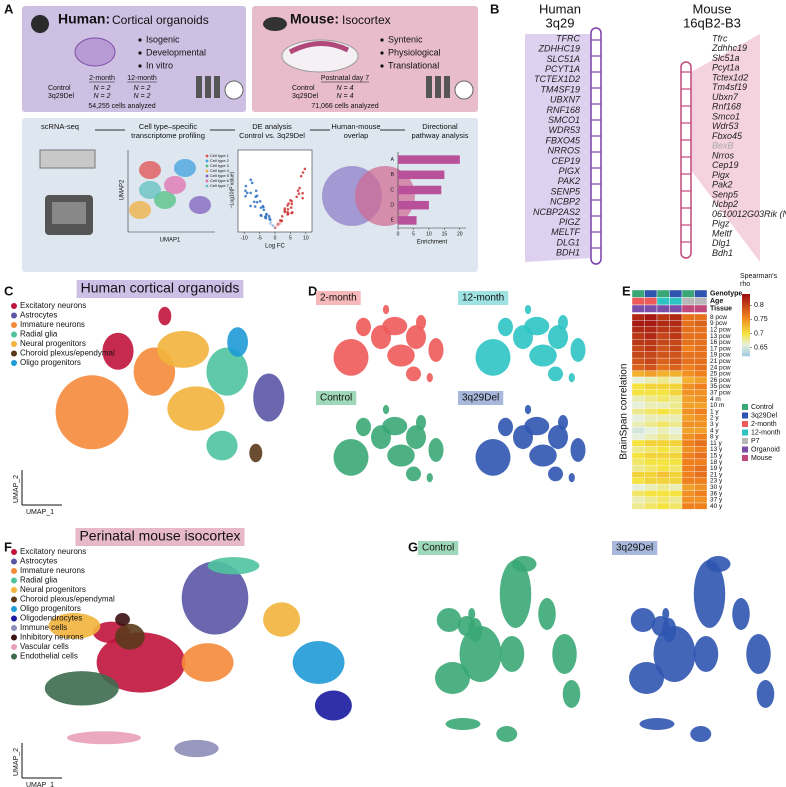  Describe the element at coordinates (720, 367) in the screenshot. I see `row-label: 24 pcw` at that location.